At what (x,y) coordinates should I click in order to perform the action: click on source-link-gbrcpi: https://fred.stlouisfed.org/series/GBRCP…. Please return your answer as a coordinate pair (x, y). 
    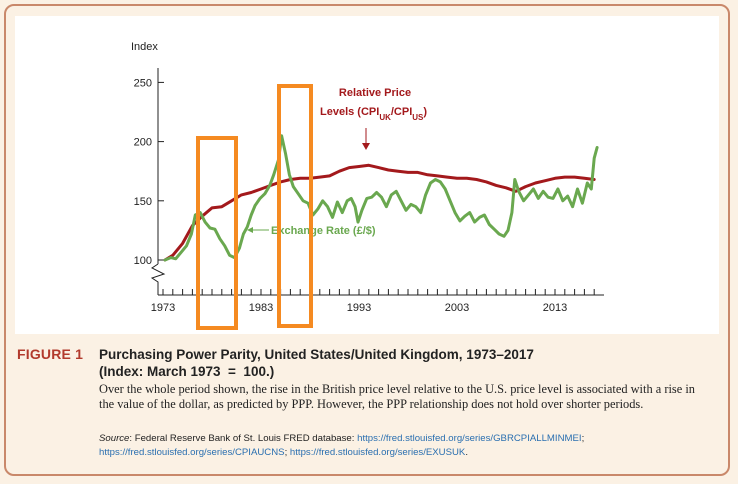
    Looking at the image, I should click on (469, 438).